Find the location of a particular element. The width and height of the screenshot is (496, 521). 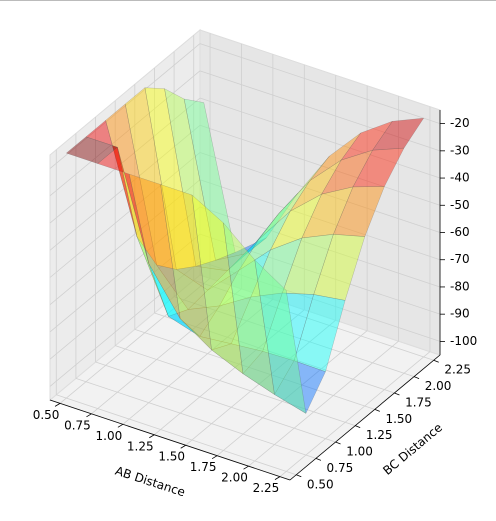

z-tick-label: -70 is located at coordinates (460, 259).